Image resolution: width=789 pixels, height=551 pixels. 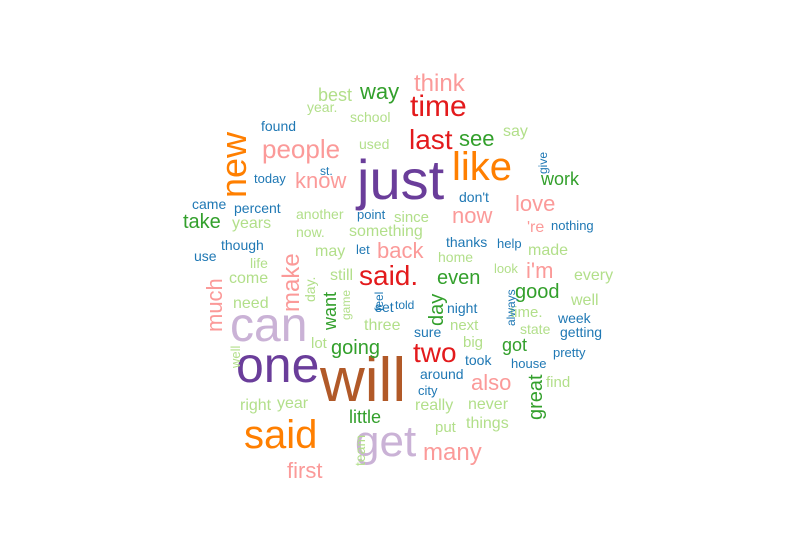 What do you see at coordinates (242, 245) in the screenshot?
I see `word-though: though` at bounding box center [242, 245].